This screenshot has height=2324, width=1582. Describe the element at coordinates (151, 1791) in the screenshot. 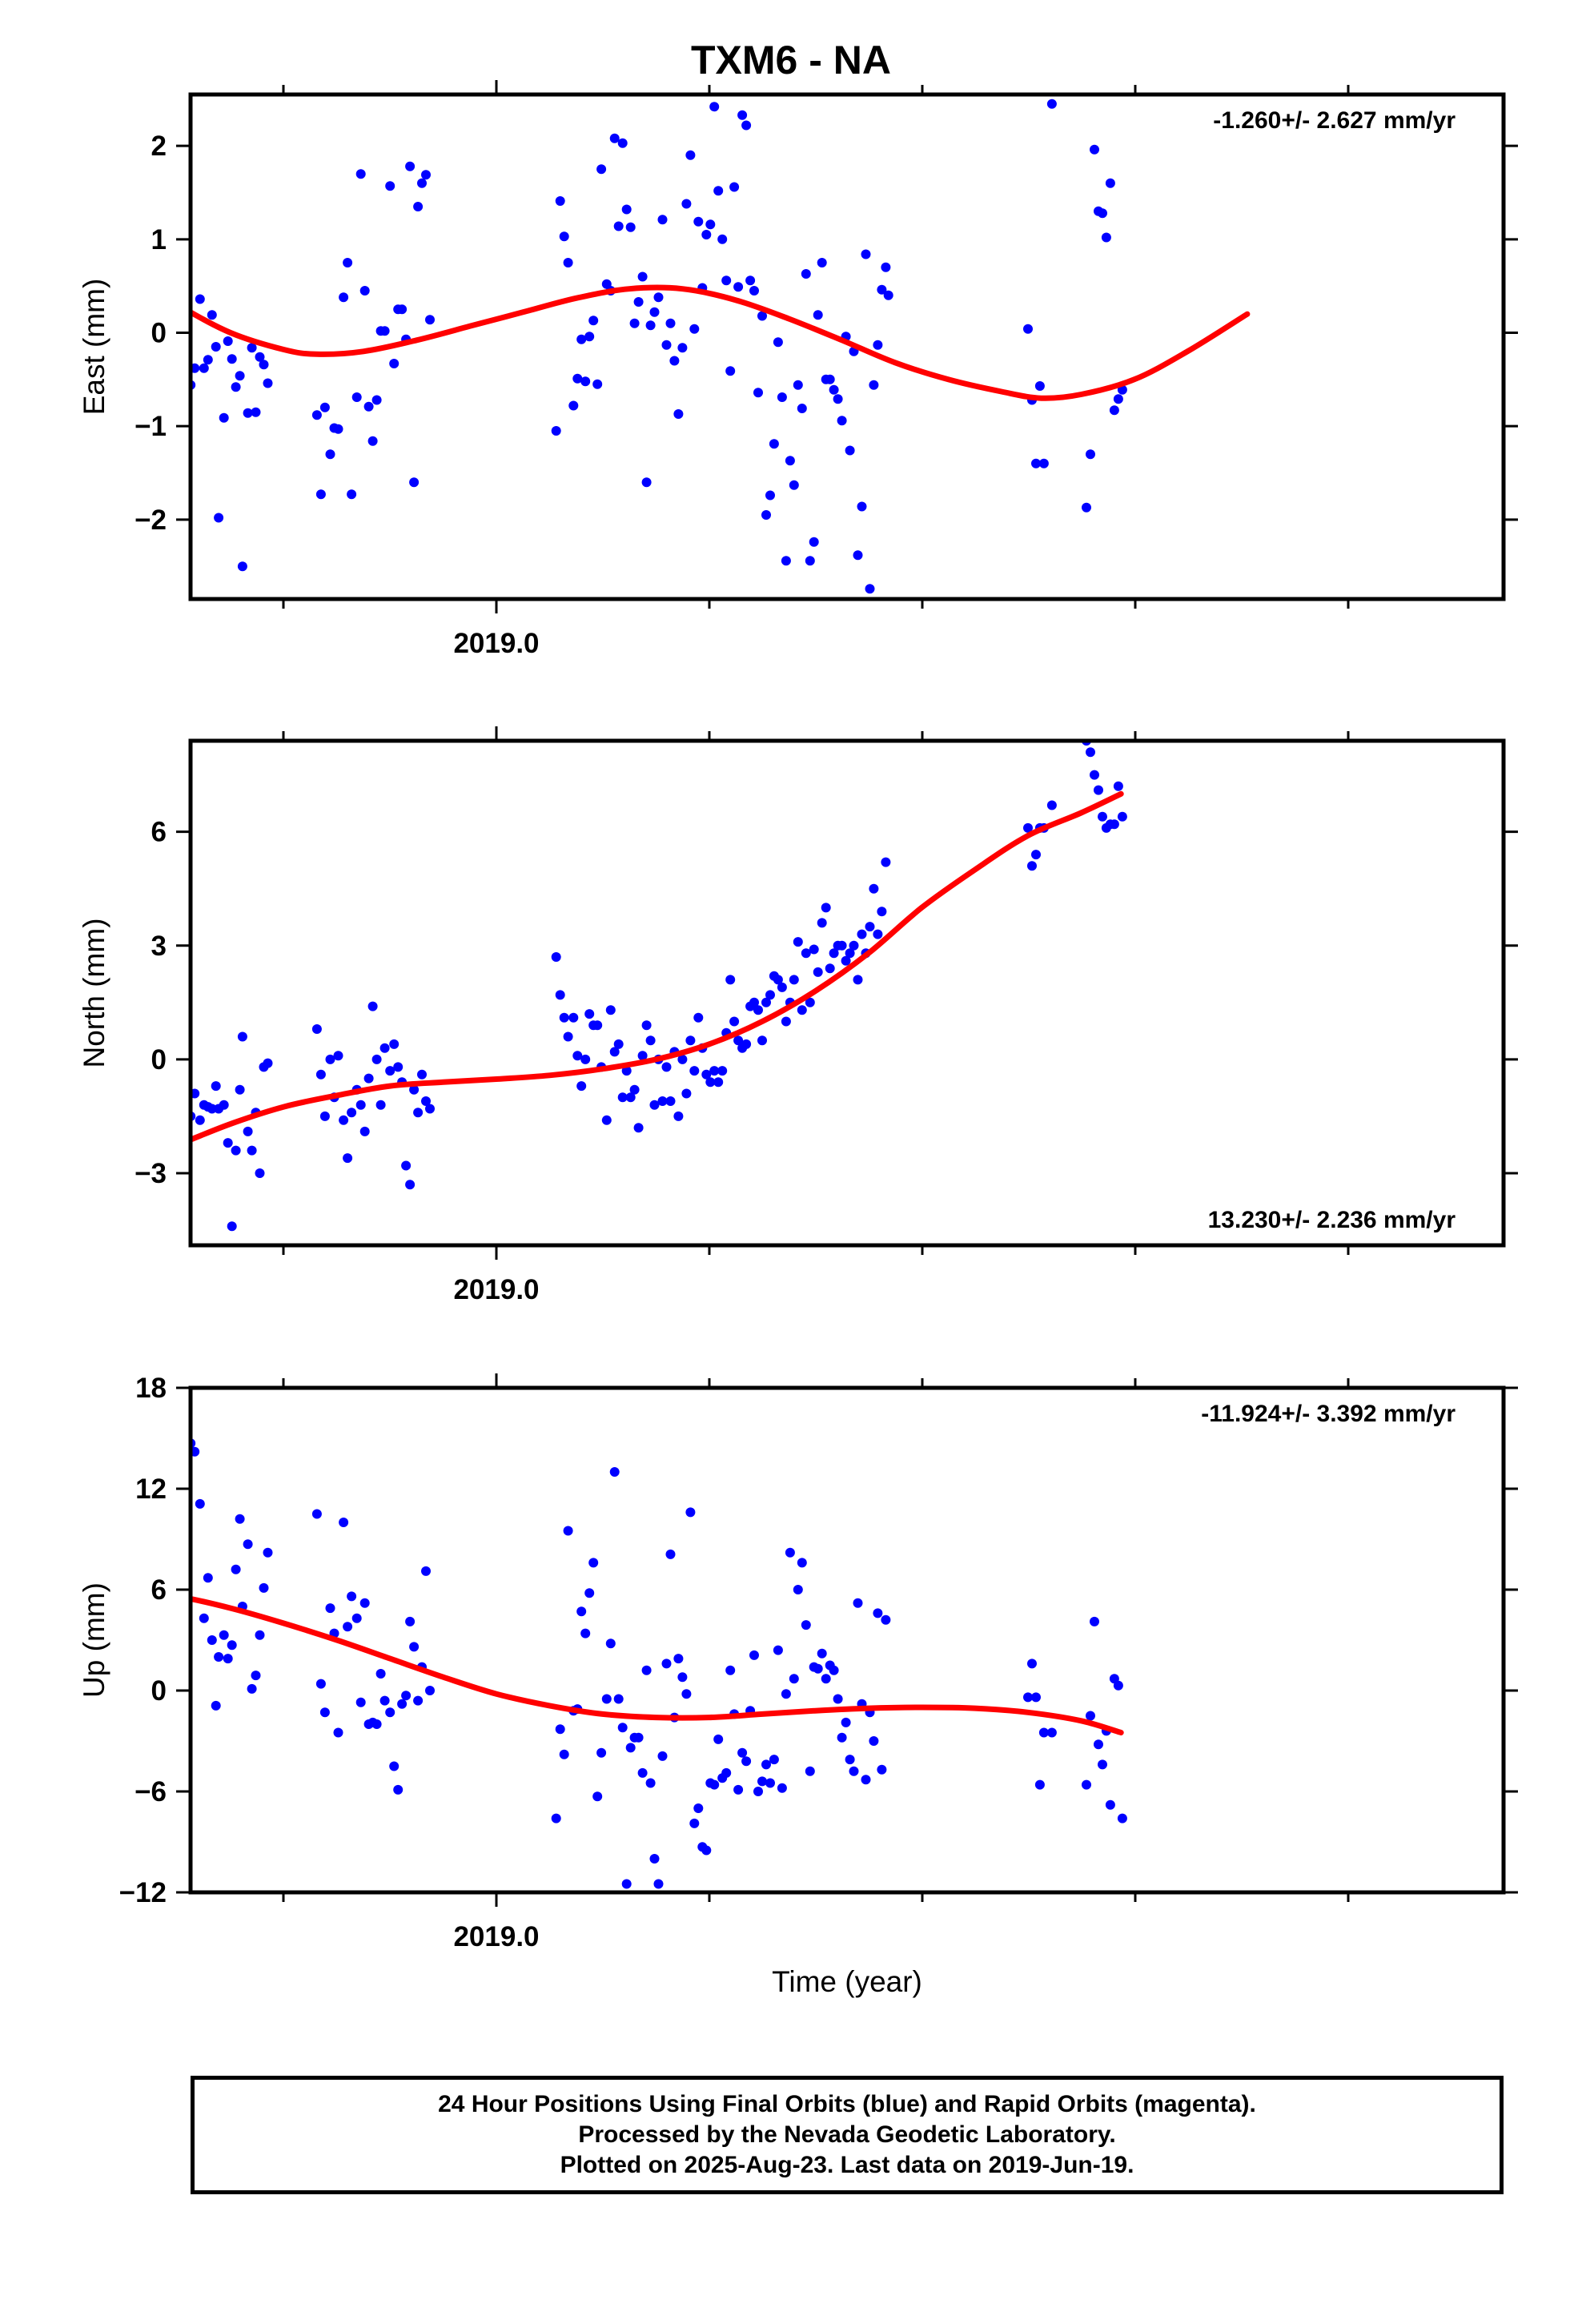

I see `y-tick-label: −6` at that location.